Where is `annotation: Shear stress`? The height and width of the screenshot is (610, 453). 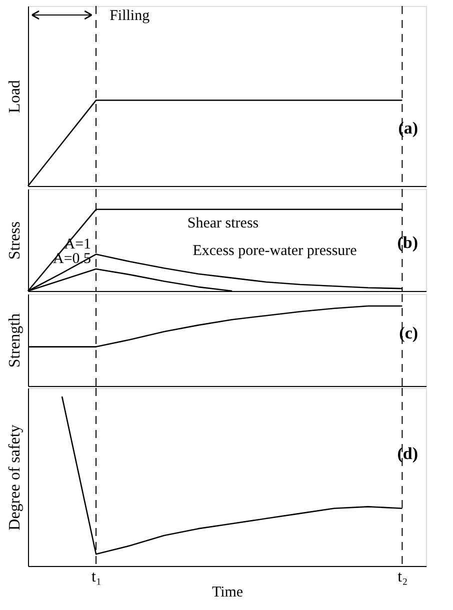 annotation: Shear stress is located at coordinates (223, 224).